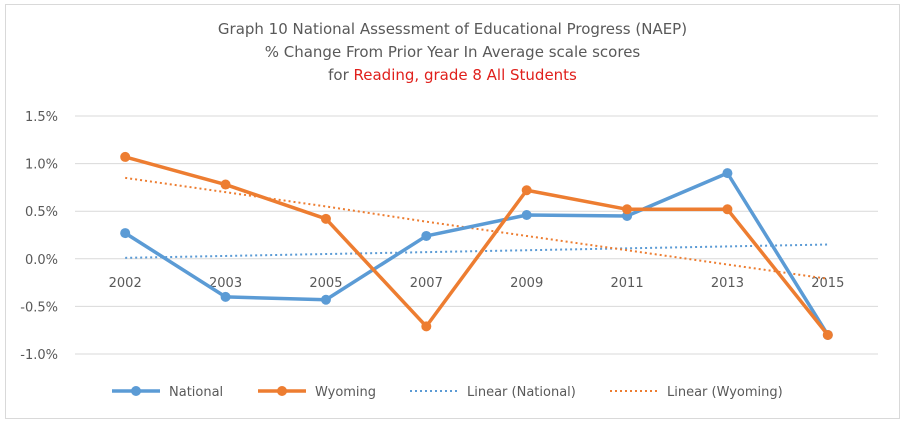  Describe the element at coordinates (41, 117) in the screenshot. I see `y-tick-label: 1.5%` at that location.